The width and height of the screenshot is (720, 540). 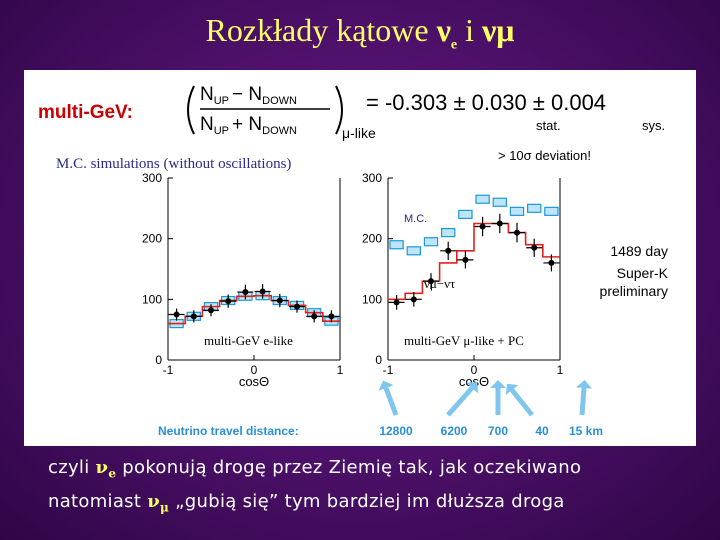 I want to click on travel-values: 12800 6200 700 40 15 km, so click(x=491, y=431).